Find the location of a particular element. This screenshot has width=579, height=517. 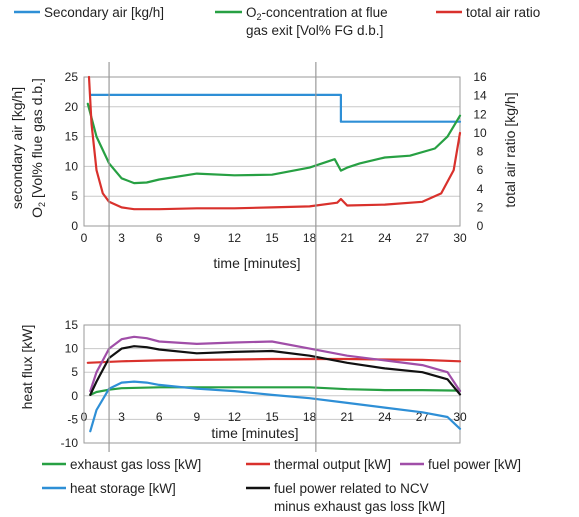

bottom-x-axis-title: time [minutes] is located at coordinates (254, 433).